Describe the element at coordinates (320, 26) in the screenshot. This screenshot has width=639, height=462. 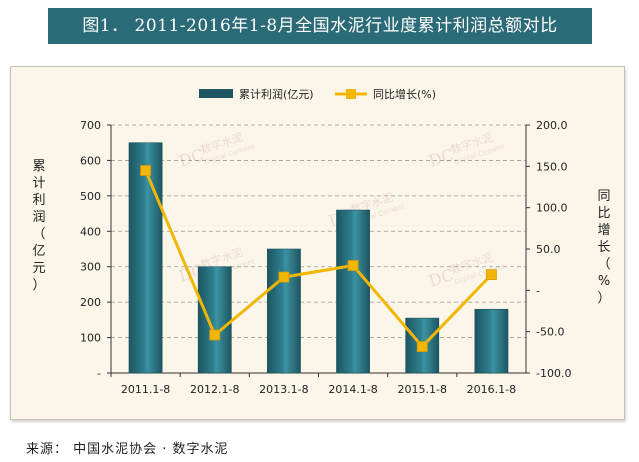
I see `chart-title: 图1． 2011-2016年1-8月全国水泥行业度累计利润总额对比` at that location.